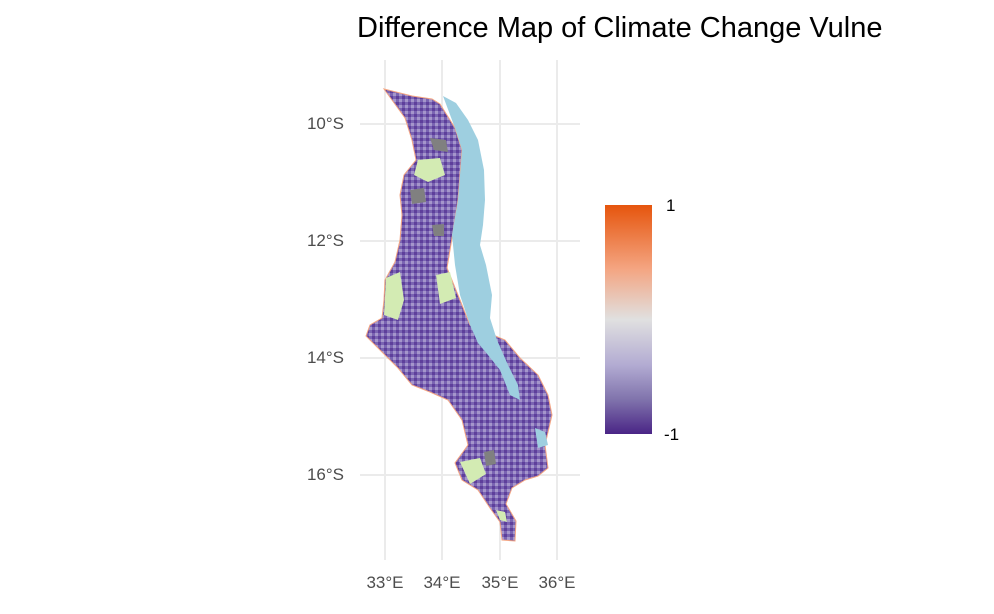 The width and height of the screenshot is (994, 614). I want to click on y-tick-label: 14°S, so click(325, 357).